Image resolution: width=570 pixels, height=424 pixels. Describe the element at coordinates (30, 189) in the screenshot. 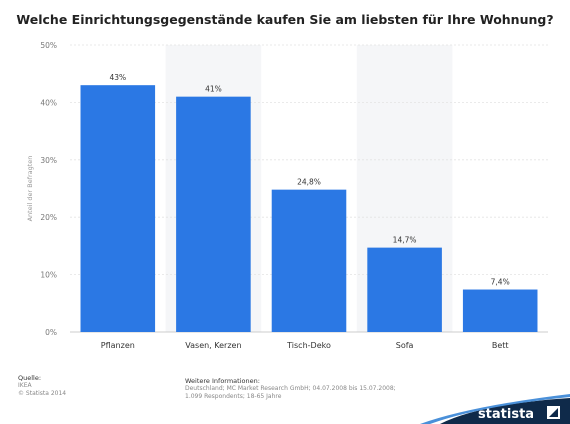

I see `y-axis-label: Anteil der Befragten` at that location.